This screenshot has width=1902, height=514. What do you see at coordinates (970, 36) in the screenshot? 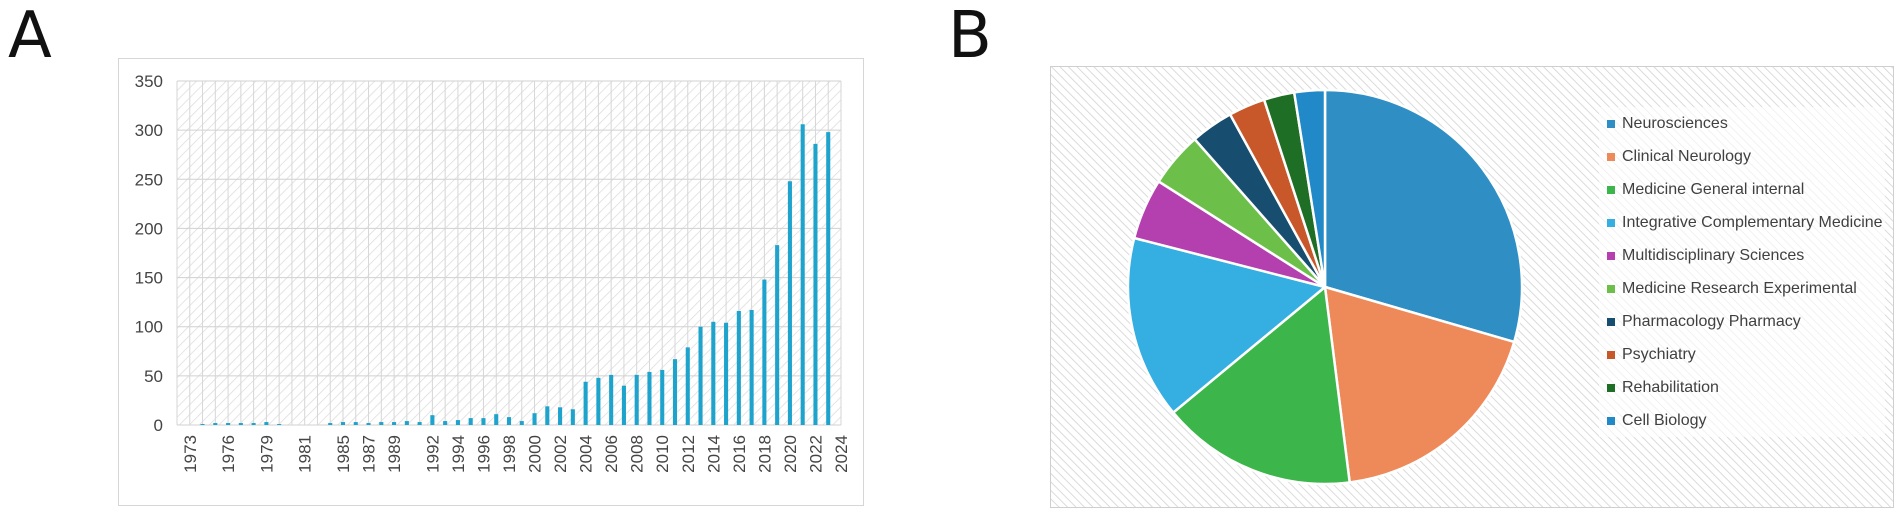
I see `panel-label-b: B` at bounding box center [970, 36].